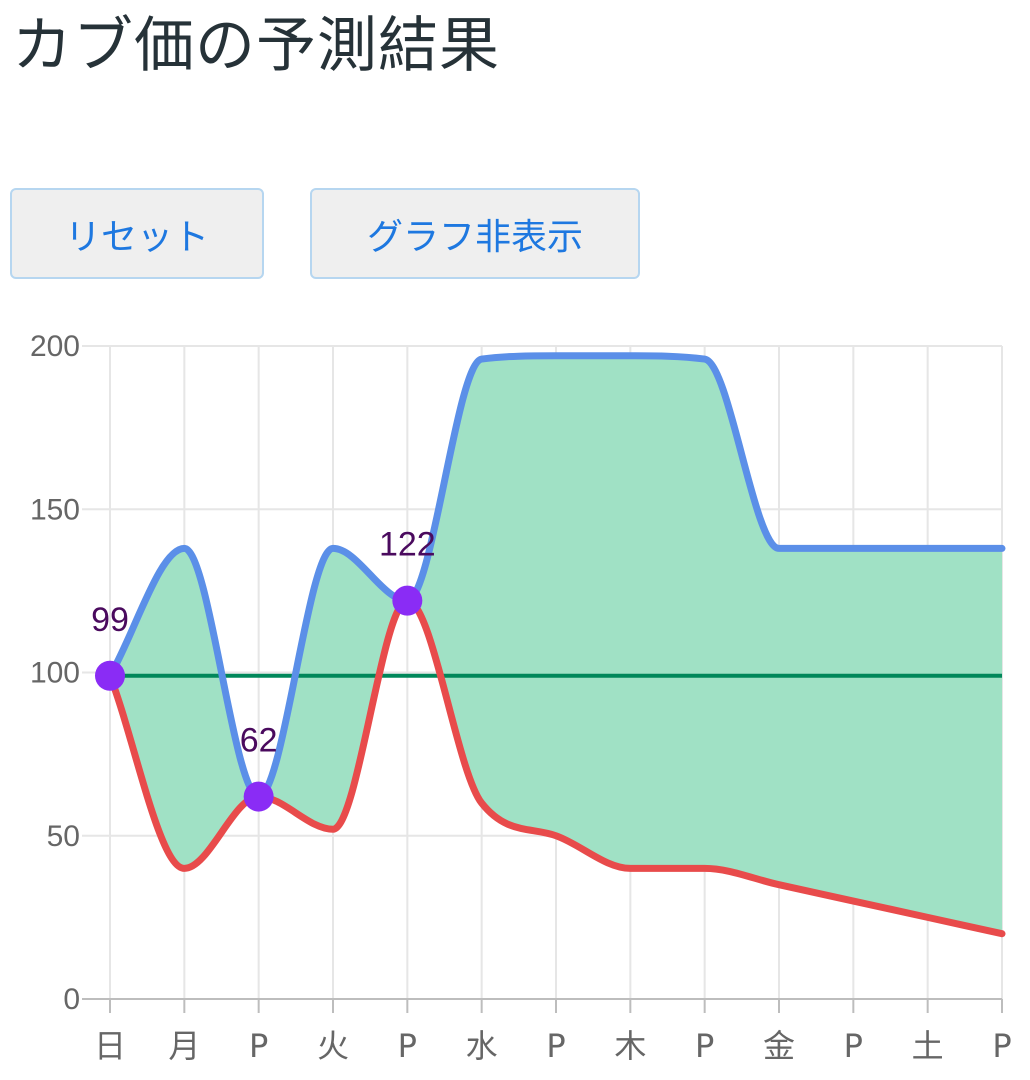 The image size is (1030, 1080). I want to click on y-tick-label: 150, so click(55, 509).